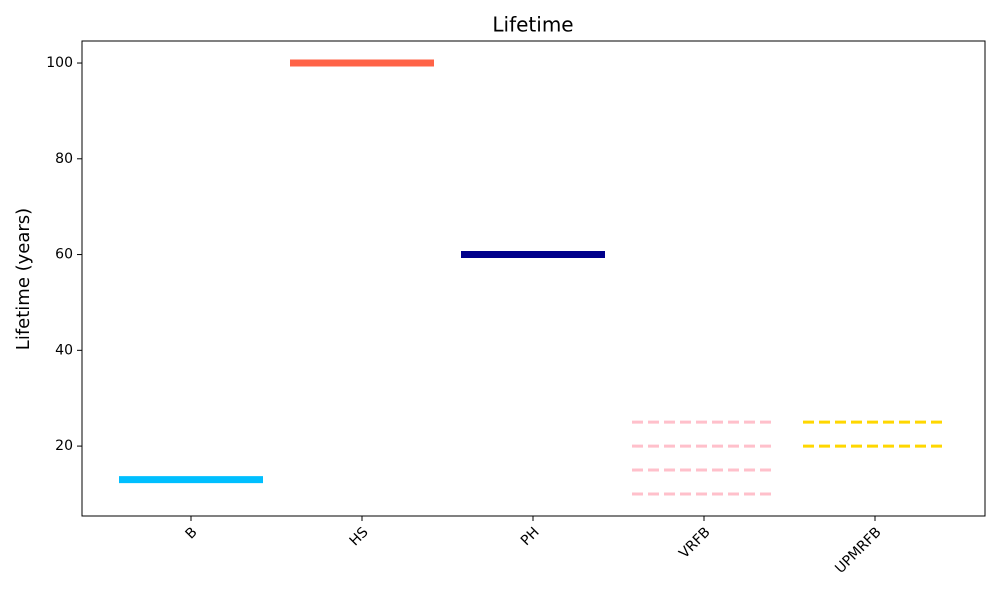 This screenshot has height=604, width=1000. What do you see at coordinates (64, 159) in the screenshot?
I see `y-tick-label: 80` at bounding box center [64, 159].